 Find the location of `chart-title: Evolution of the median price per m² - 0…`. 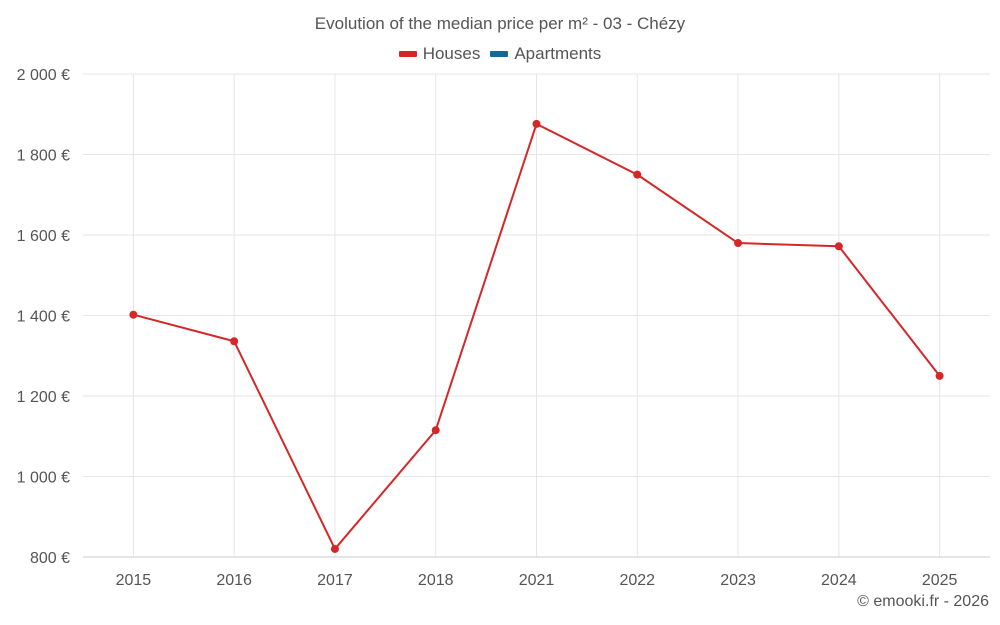

chart-title: Evolution of the median price per m² - 0… is located at coordinates (500, 23).